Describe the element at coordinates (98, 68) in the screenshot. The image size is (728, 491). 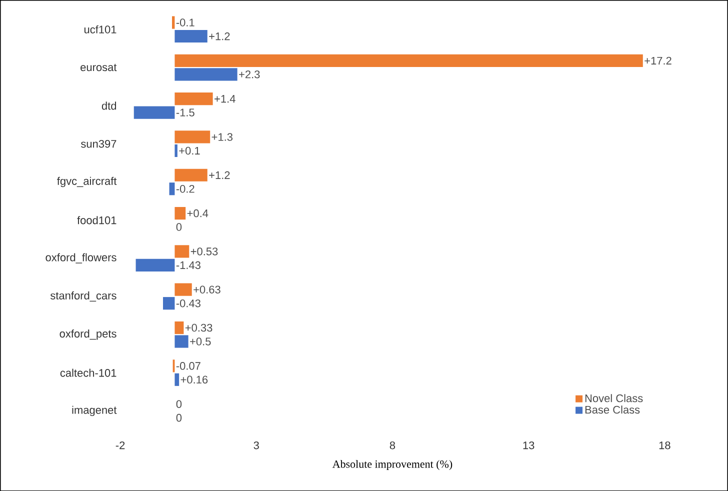
I see `y-tick-label: eurosat` at that location.